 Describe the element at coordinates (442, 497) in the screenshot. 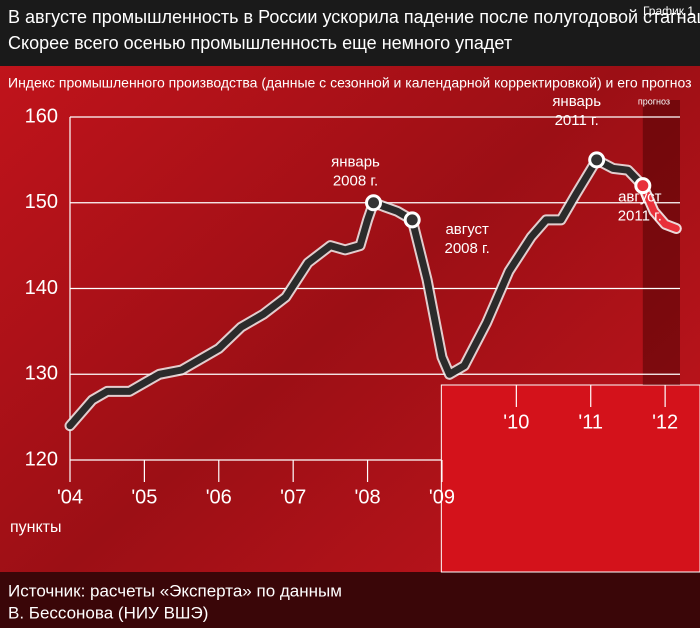

I see `x-tick-label: '09` at that location.